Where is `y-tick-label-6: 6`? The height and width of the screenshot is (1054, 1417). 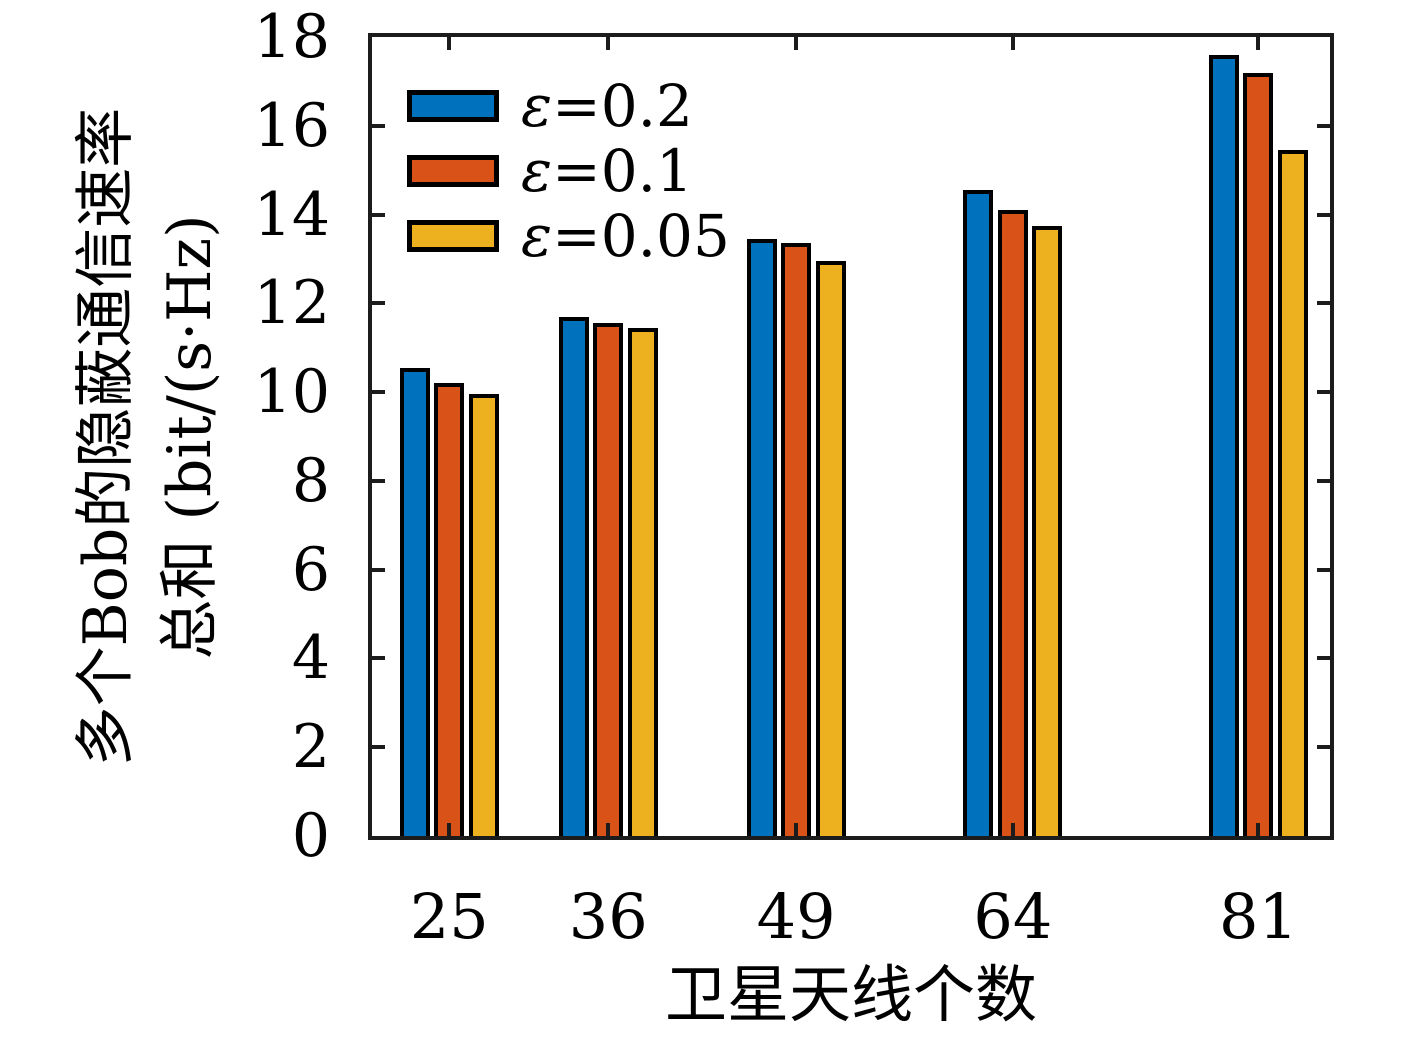 y-tick-label-6: 6 is located at coordinates (310, 569).